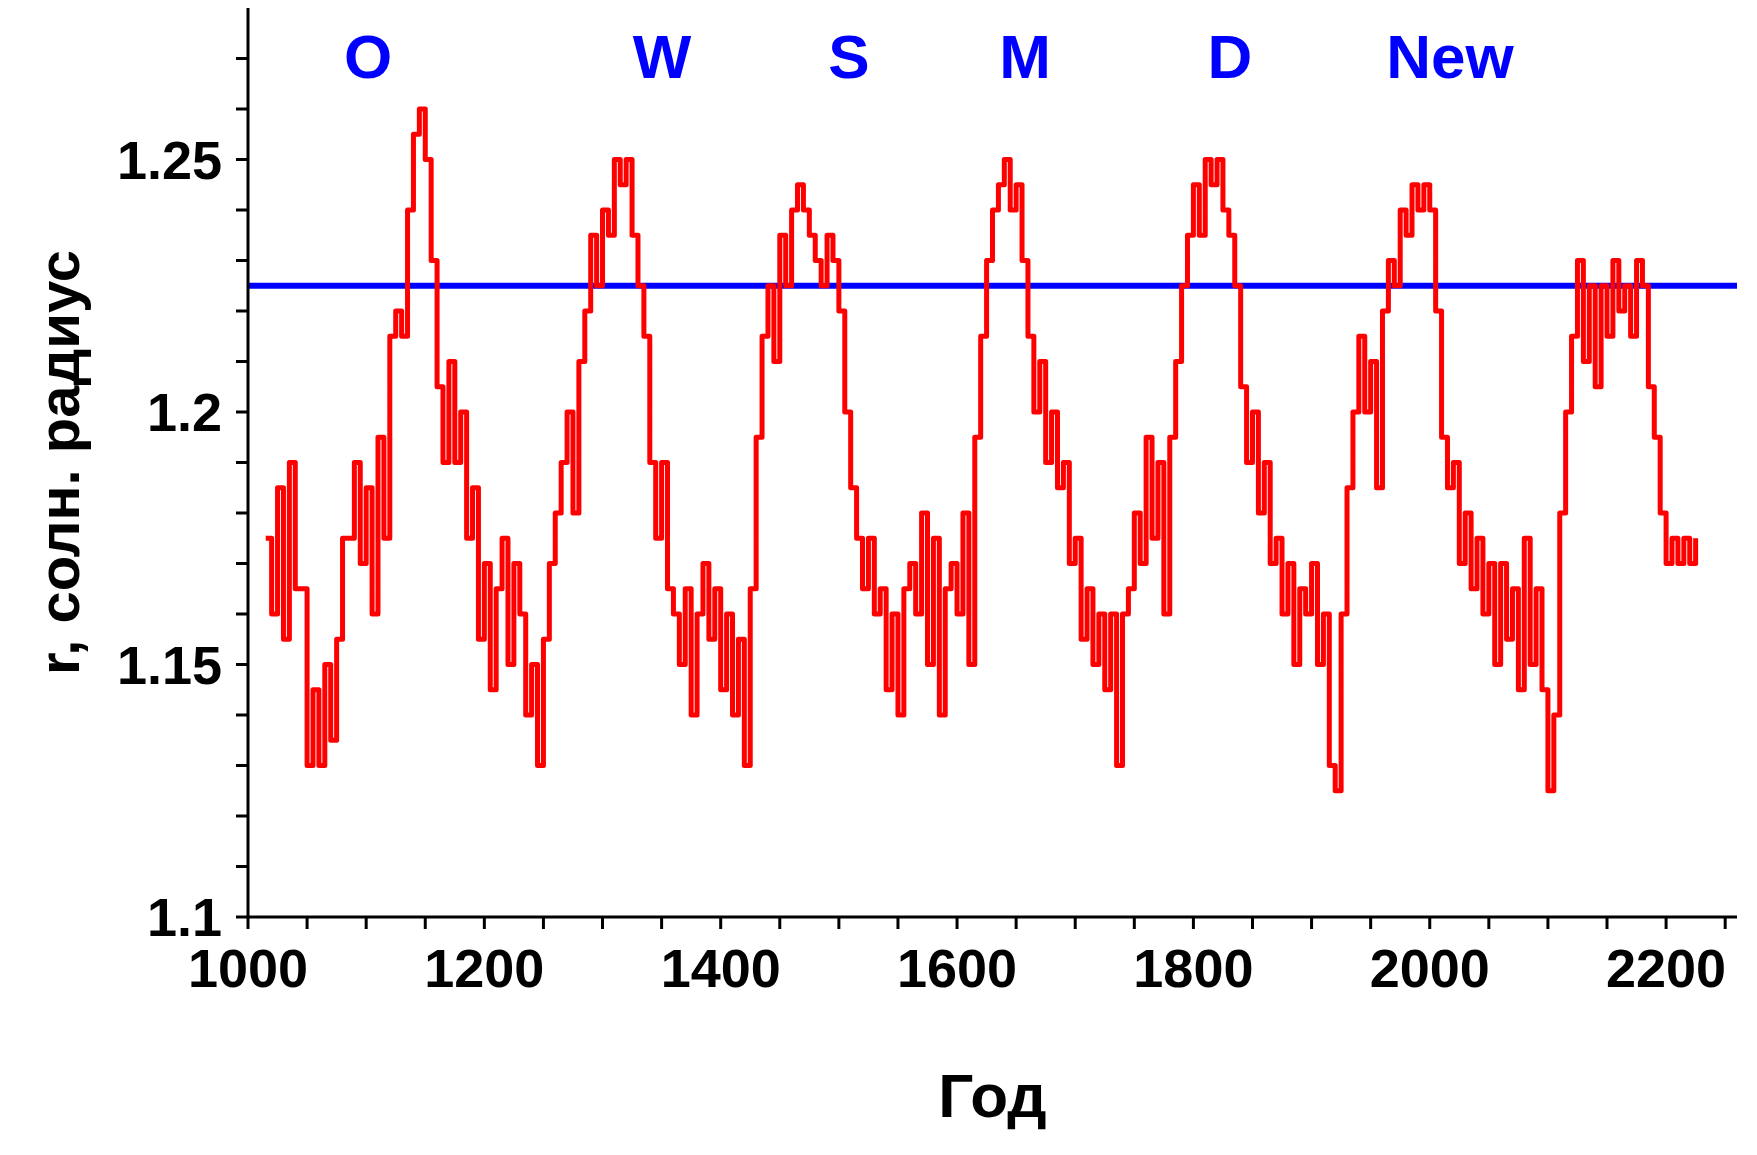  I want to click on annotation: W, so click(662, 56).